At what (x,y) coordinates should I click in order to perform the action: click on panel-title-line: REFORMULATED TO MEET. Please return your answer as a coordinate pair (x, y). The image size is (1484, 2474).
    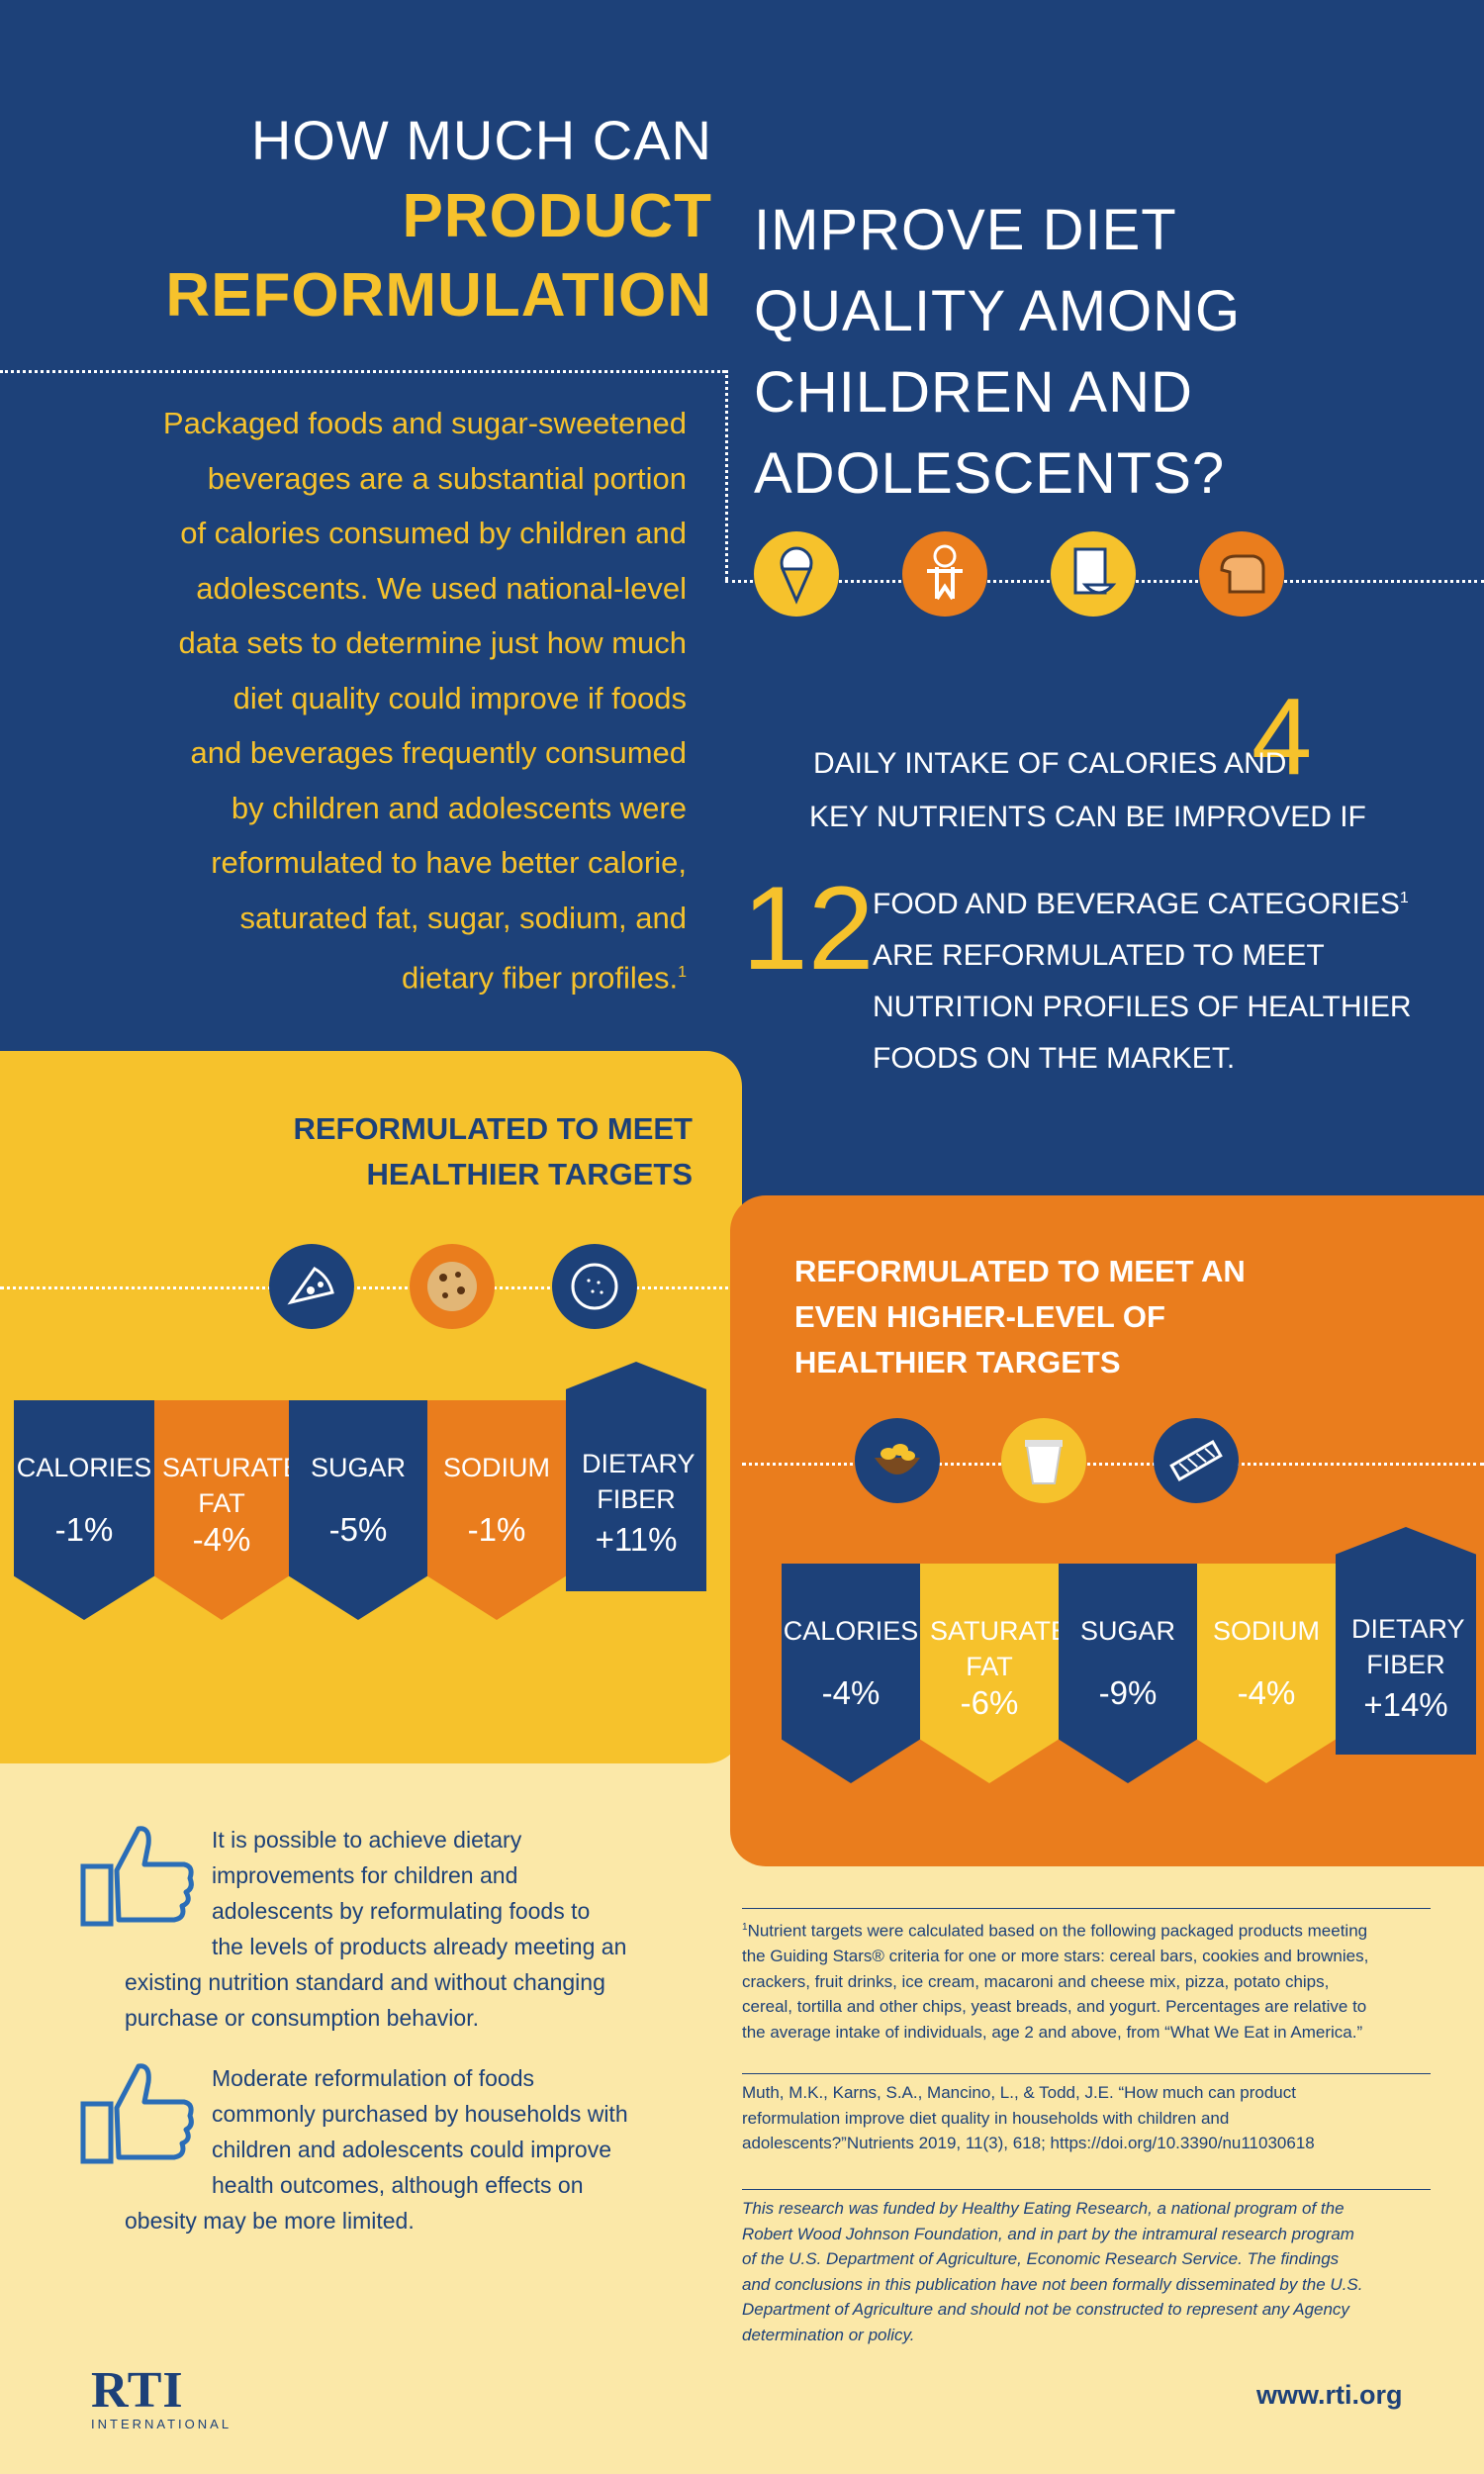
    Looking at the image, I should click on (493, 1129).